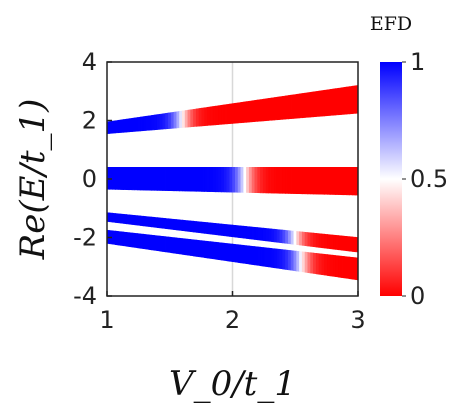  I want to click on y-tick-label: -4, so click(85, 296).